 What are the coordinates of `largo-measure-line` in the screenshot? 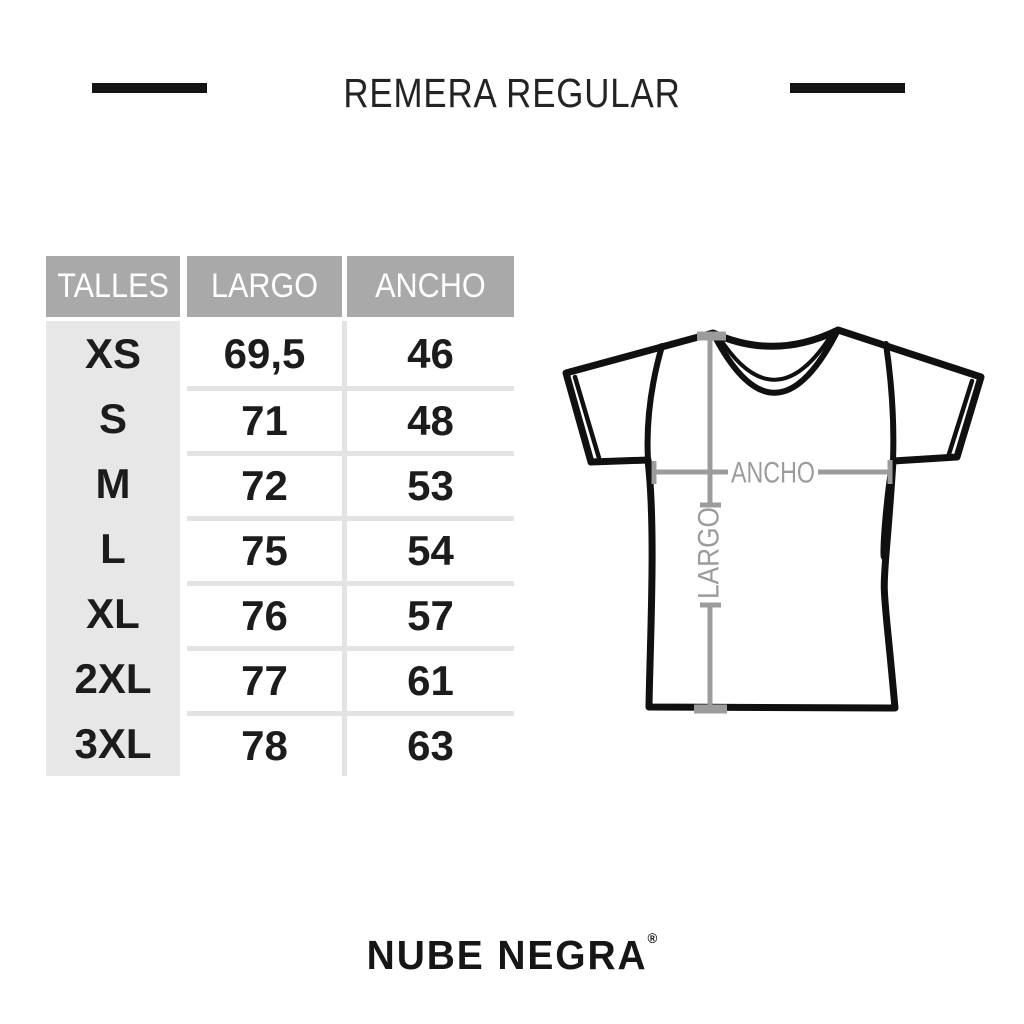 It's located at (710, 522).